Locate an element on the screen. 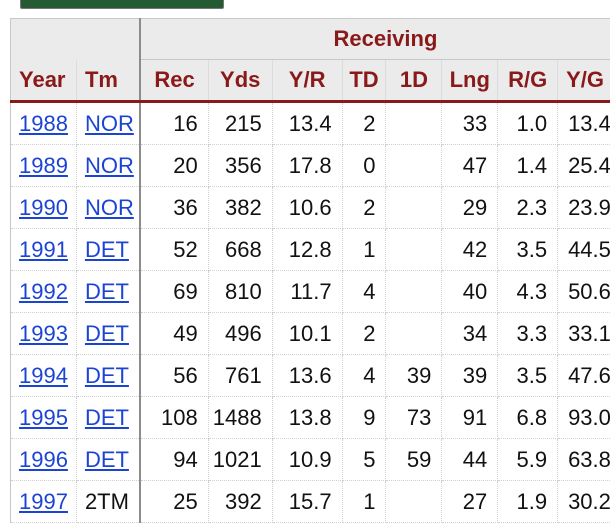  cell-year: 1988 is located at coordinates (44, 123).